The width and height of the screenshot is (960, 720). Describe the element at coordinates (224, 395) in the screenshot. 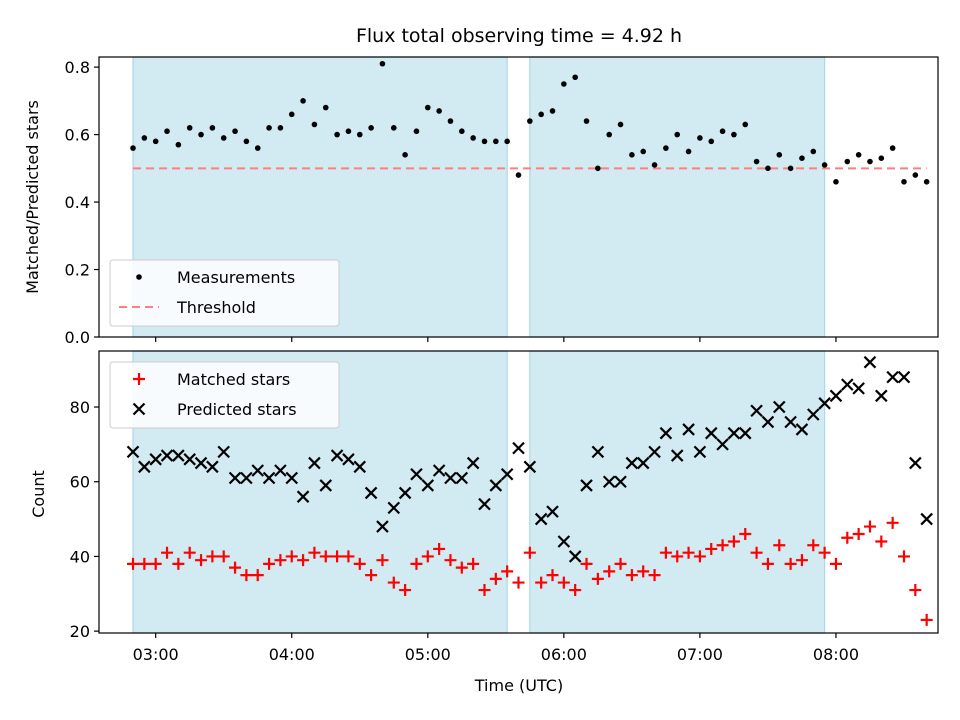

I see `legend: Matched stars Predicted stars` at that location.